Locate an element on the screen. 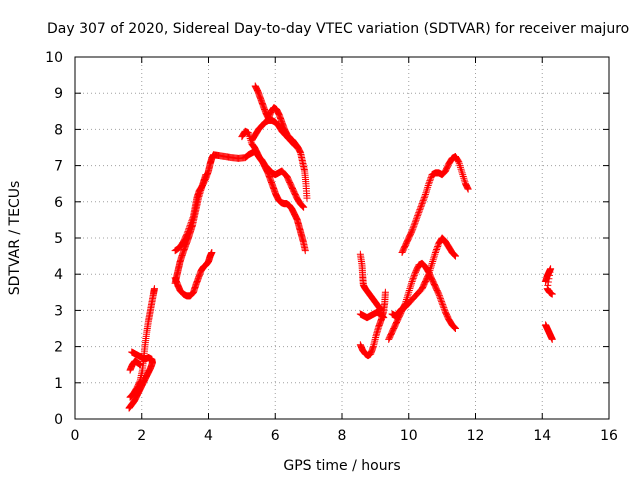 This screenshot has height=480, width=640. y-tick-label: 0 is located at coordinates (58, 420).